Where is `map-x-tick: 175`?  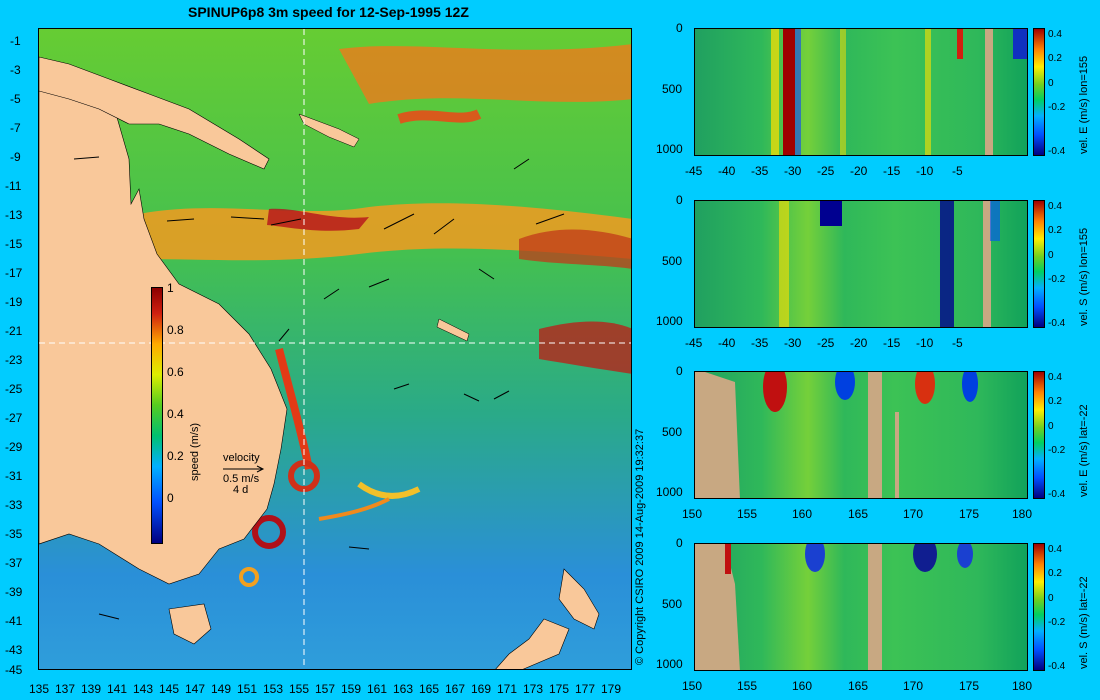 map-x-tick: 175 is located at coordinates (559, 689).